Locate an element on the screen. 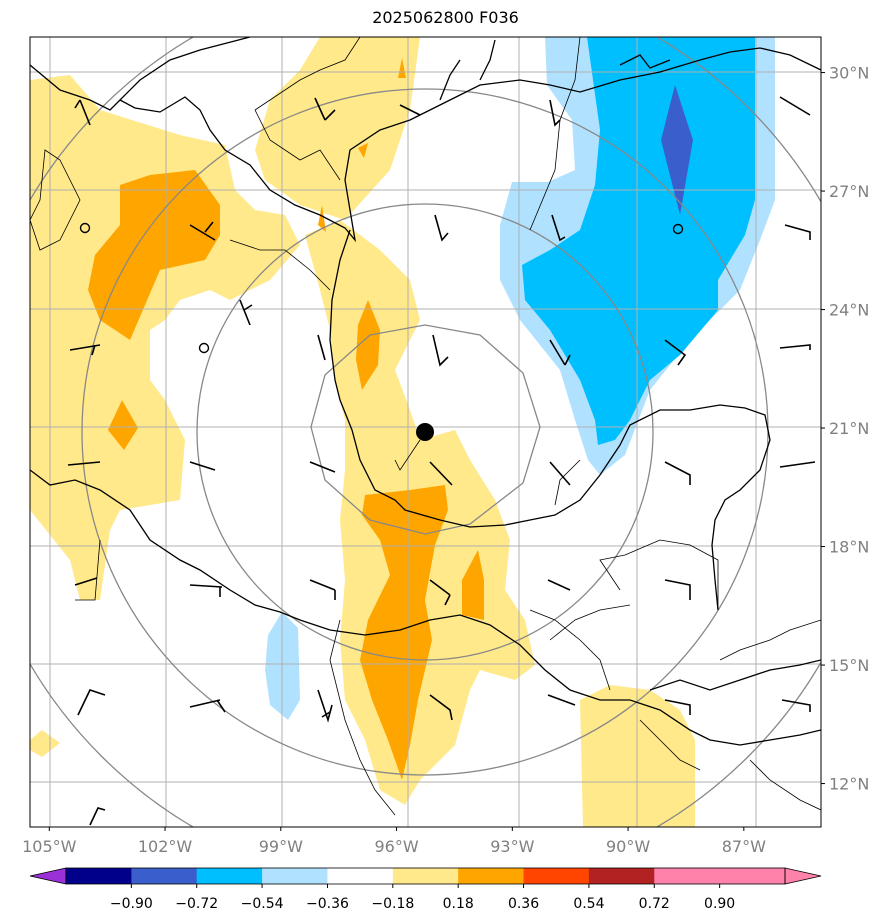 The image size is (891, 924). colorbar-frame is located at coordinates (425, 876).